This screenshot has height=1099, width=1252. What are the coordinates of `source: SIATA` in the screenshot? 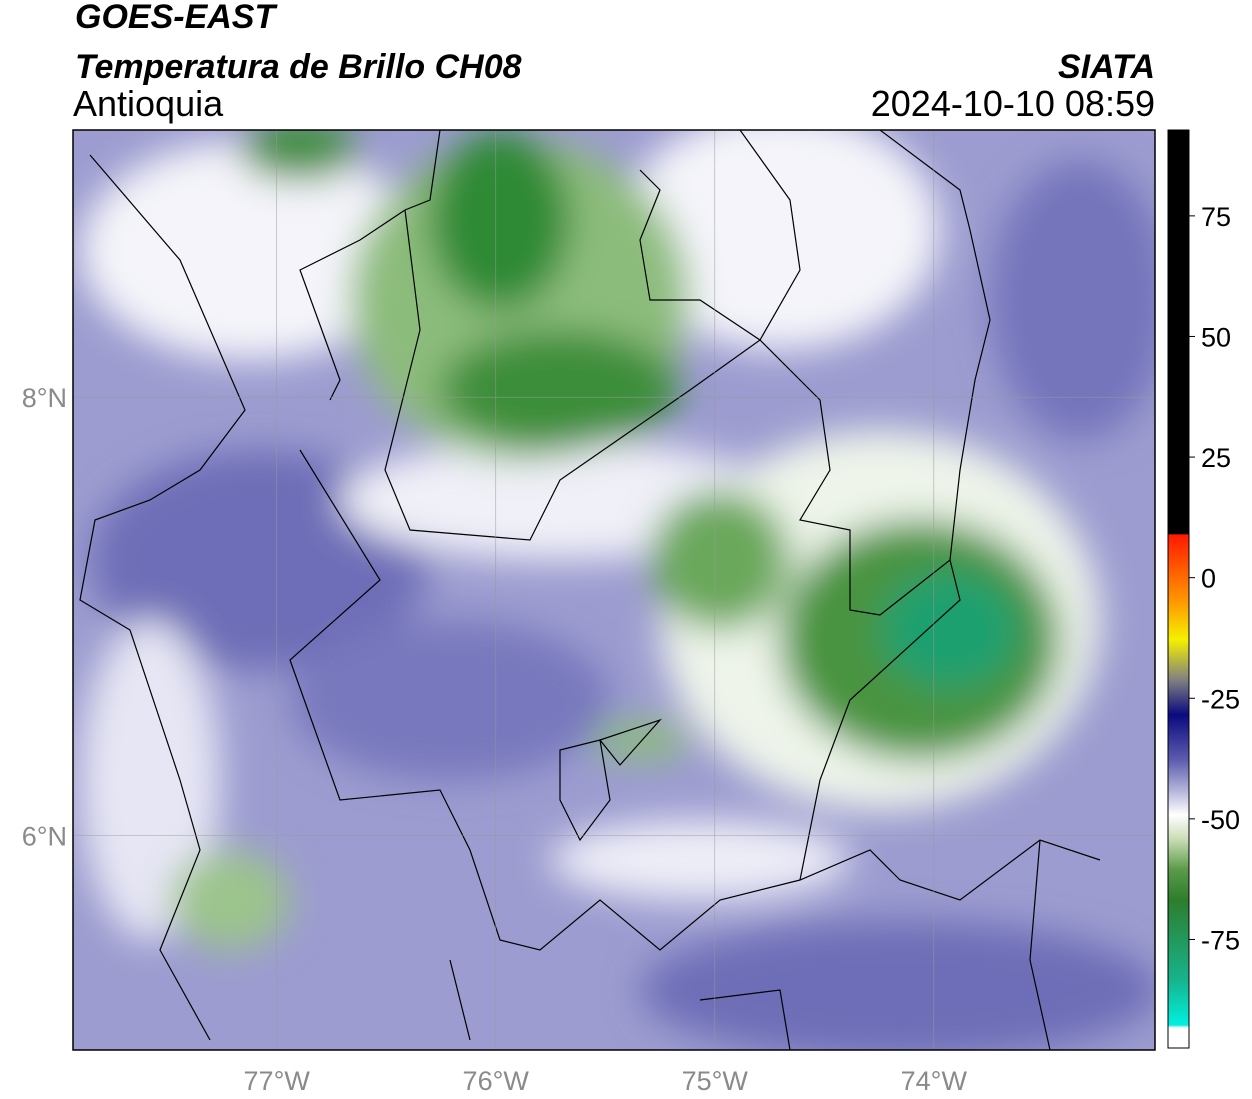 It's located at (1106, 67).